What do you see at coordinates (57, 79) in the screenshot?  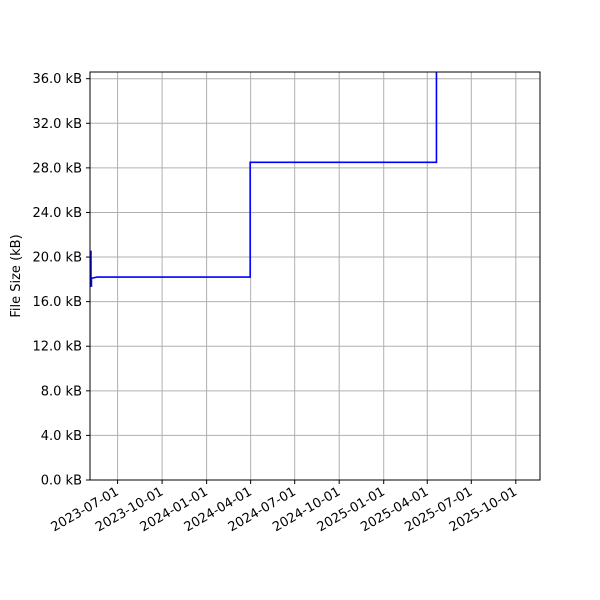 I see `y-tick-label: 36.0 kB` at bounding box center [57, 79].